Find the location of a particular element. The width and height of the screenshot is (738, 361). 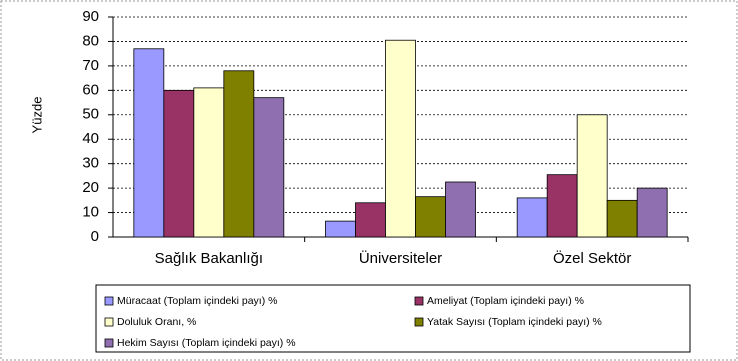

legend-label: Yatak Sayısı (Toplam içindeki payı) % is located at coordinates (514, 322).